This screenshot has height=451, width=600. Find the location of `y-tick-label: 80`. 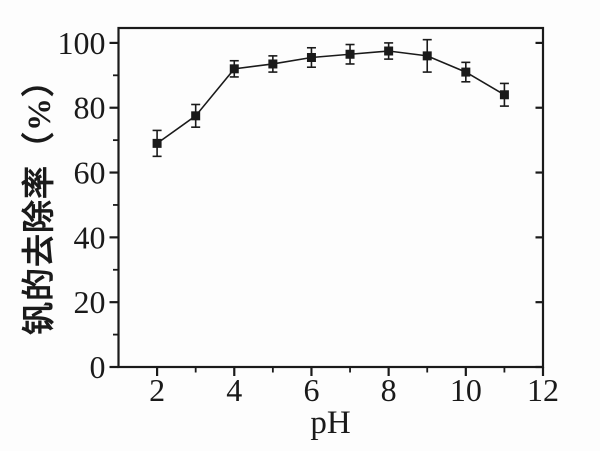

y-tick-label: 80 is located at coordinates (90, 108).